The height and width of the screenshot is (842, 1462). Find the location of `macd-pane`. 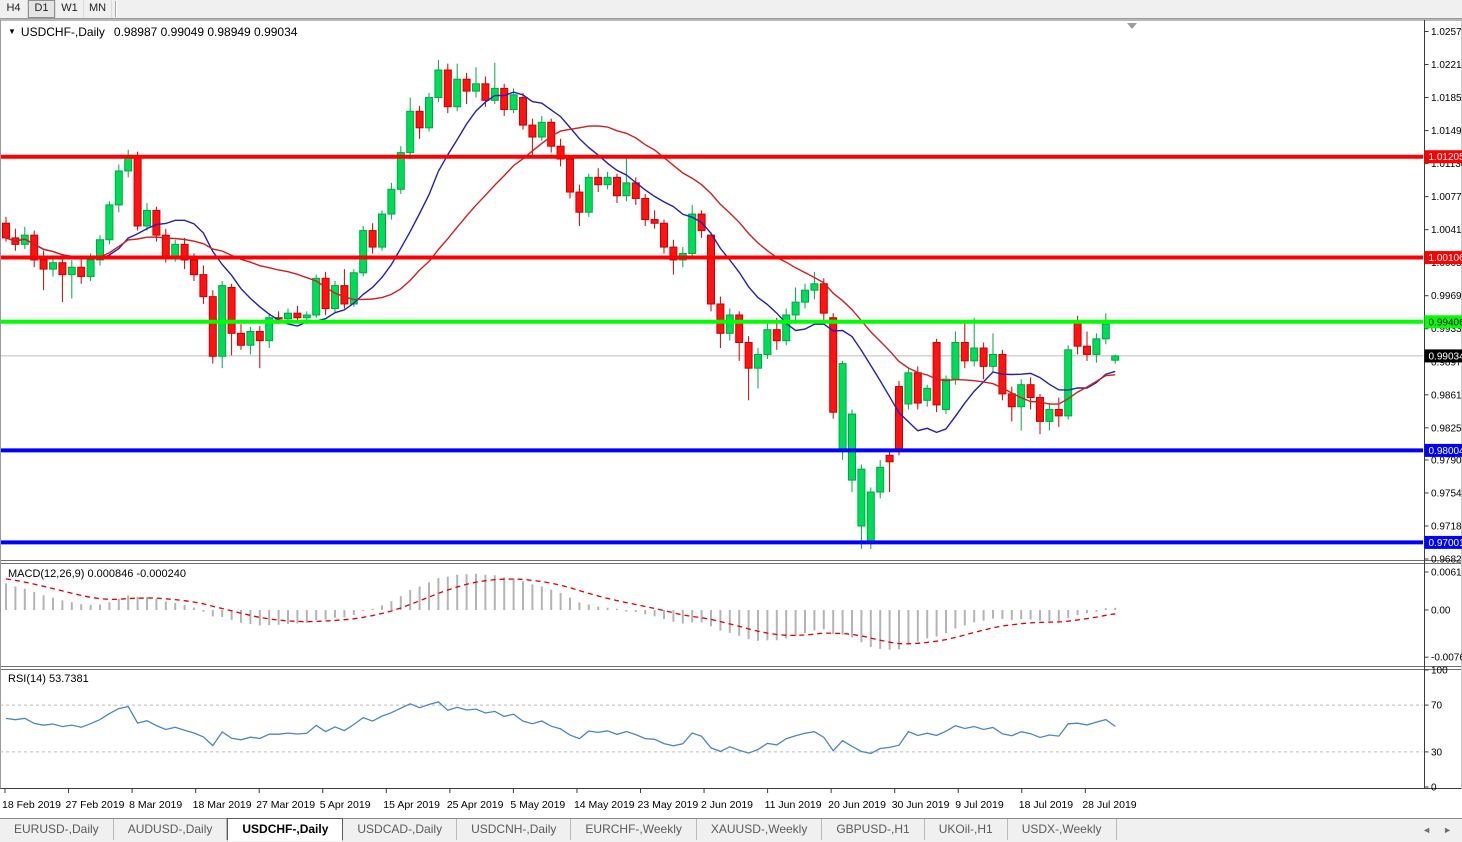

macd-pane is located at coordinates (561, 611).